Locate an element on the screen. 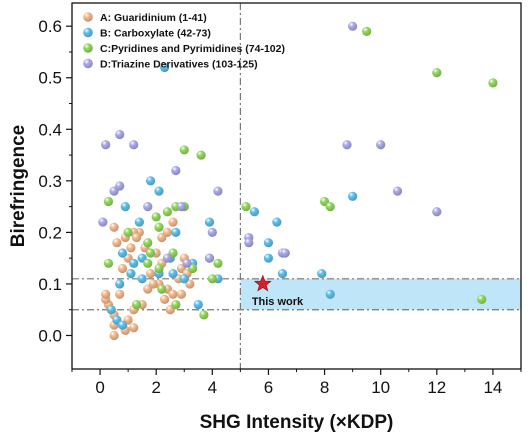  legend-label: A: Guaridinium (1-41) is located at coordinates (153, 18).